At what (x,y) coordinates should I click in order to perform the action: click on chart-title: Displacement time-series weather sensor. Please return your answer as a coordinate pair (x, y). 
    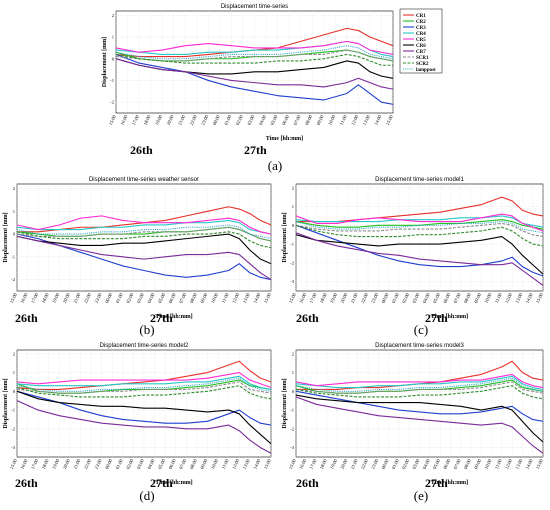
    Looking at the image, I should click on (144, 180).